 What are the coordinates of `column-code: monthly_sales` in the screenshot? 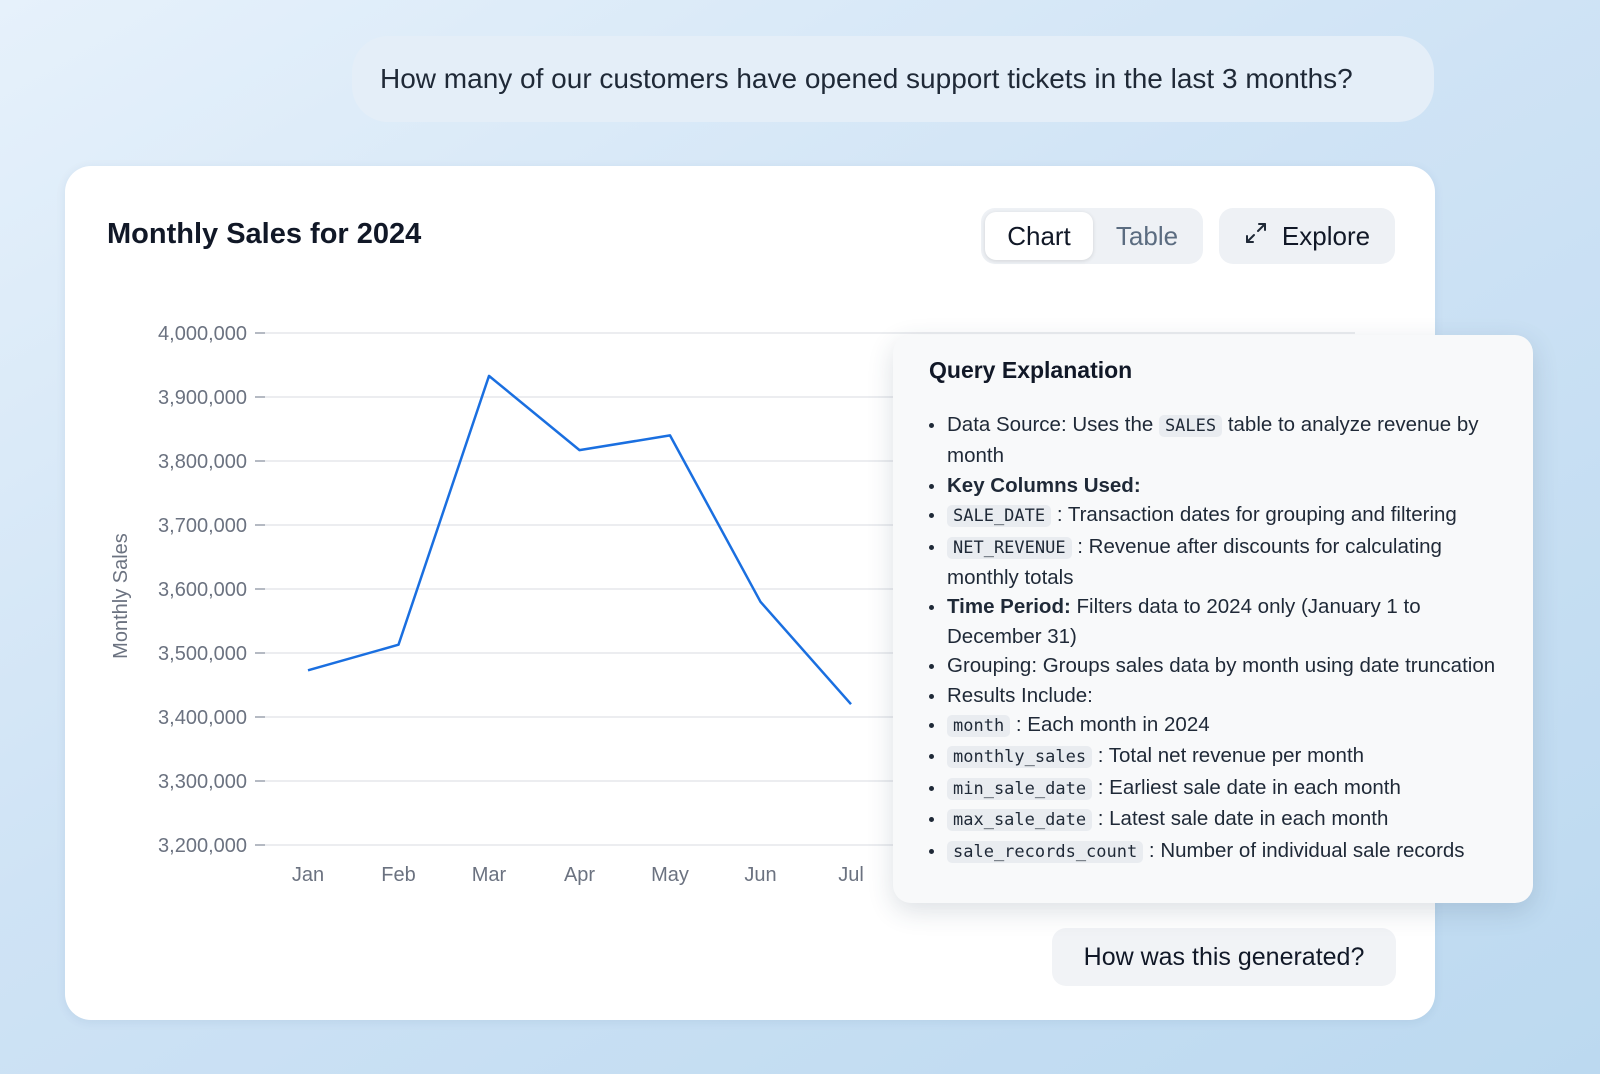 It's located at (1020, 757).